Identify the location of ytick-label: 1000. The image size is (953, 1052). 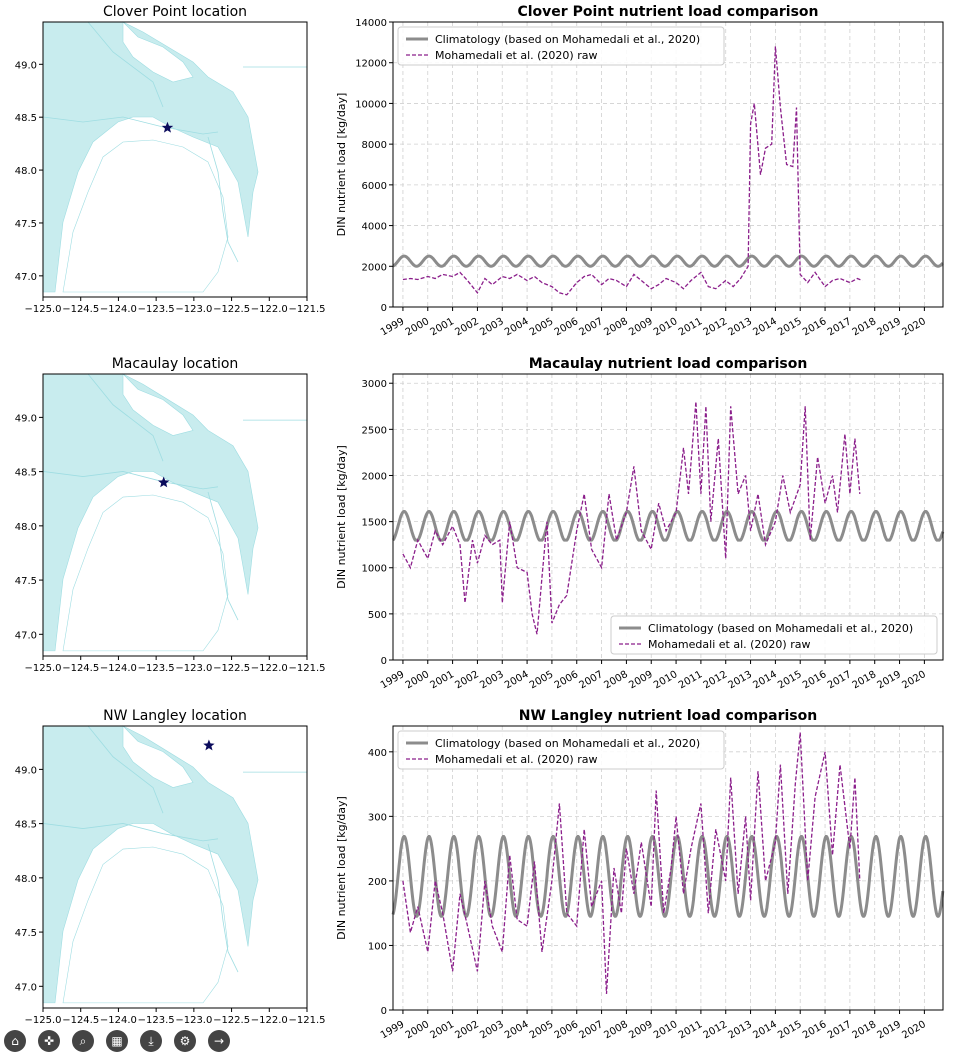
(374, 569).